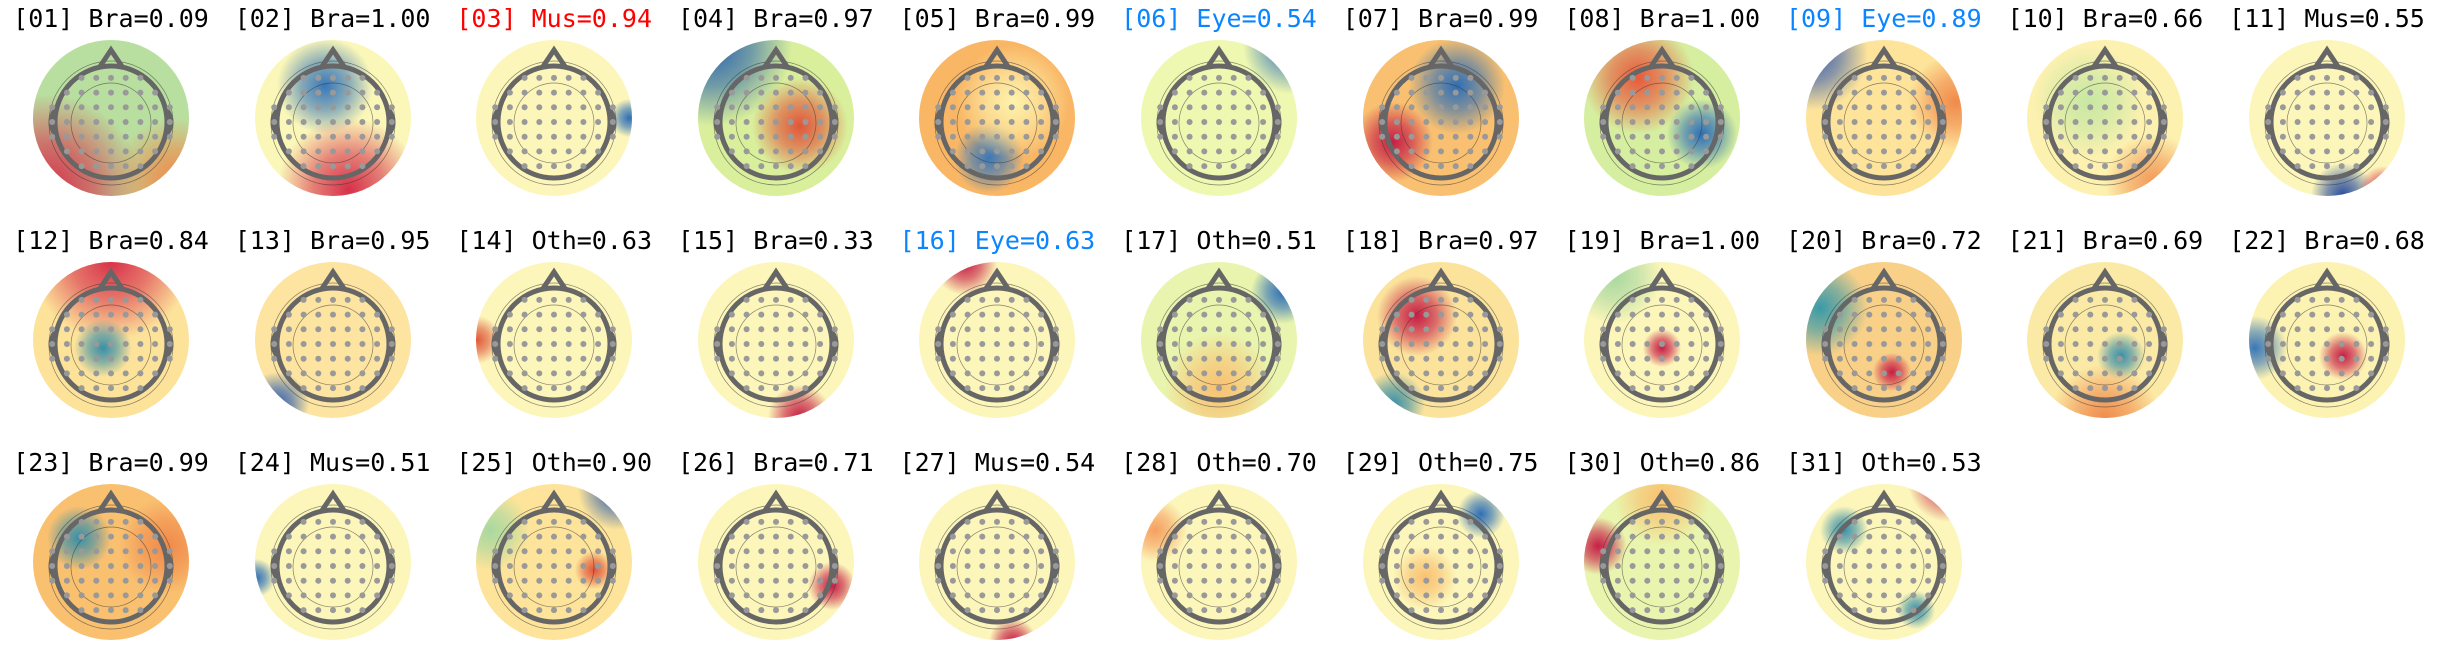 The image size is (2438, 667). What do you see at coordinates (997, 555) in the screenshot?
I see `component-27: [27] Mus=0.54` at bounding box center [997, 555].